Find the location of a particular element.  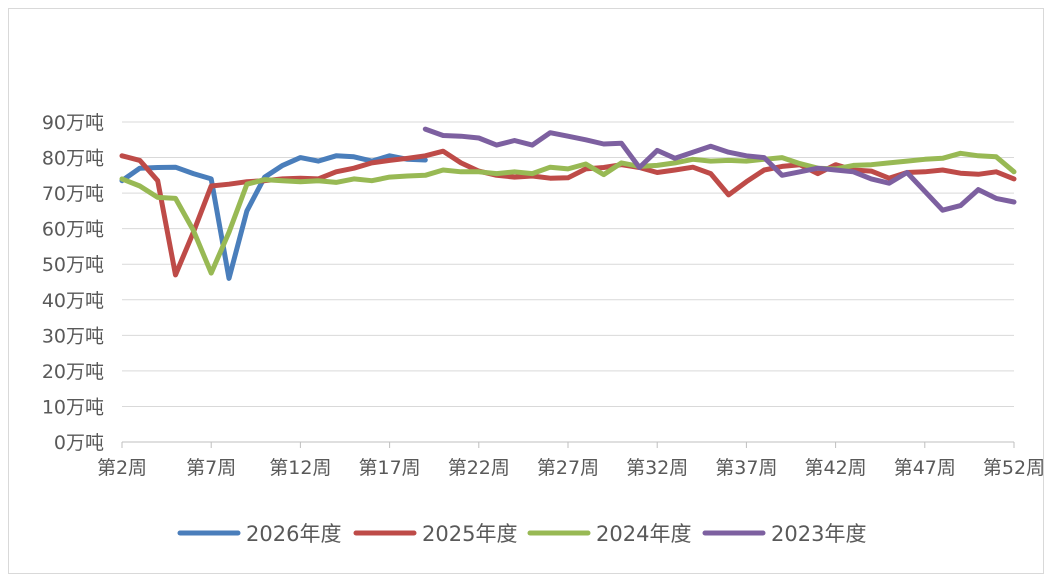

y-tick-label: 60万吨 is located at coordinates (73, 230).